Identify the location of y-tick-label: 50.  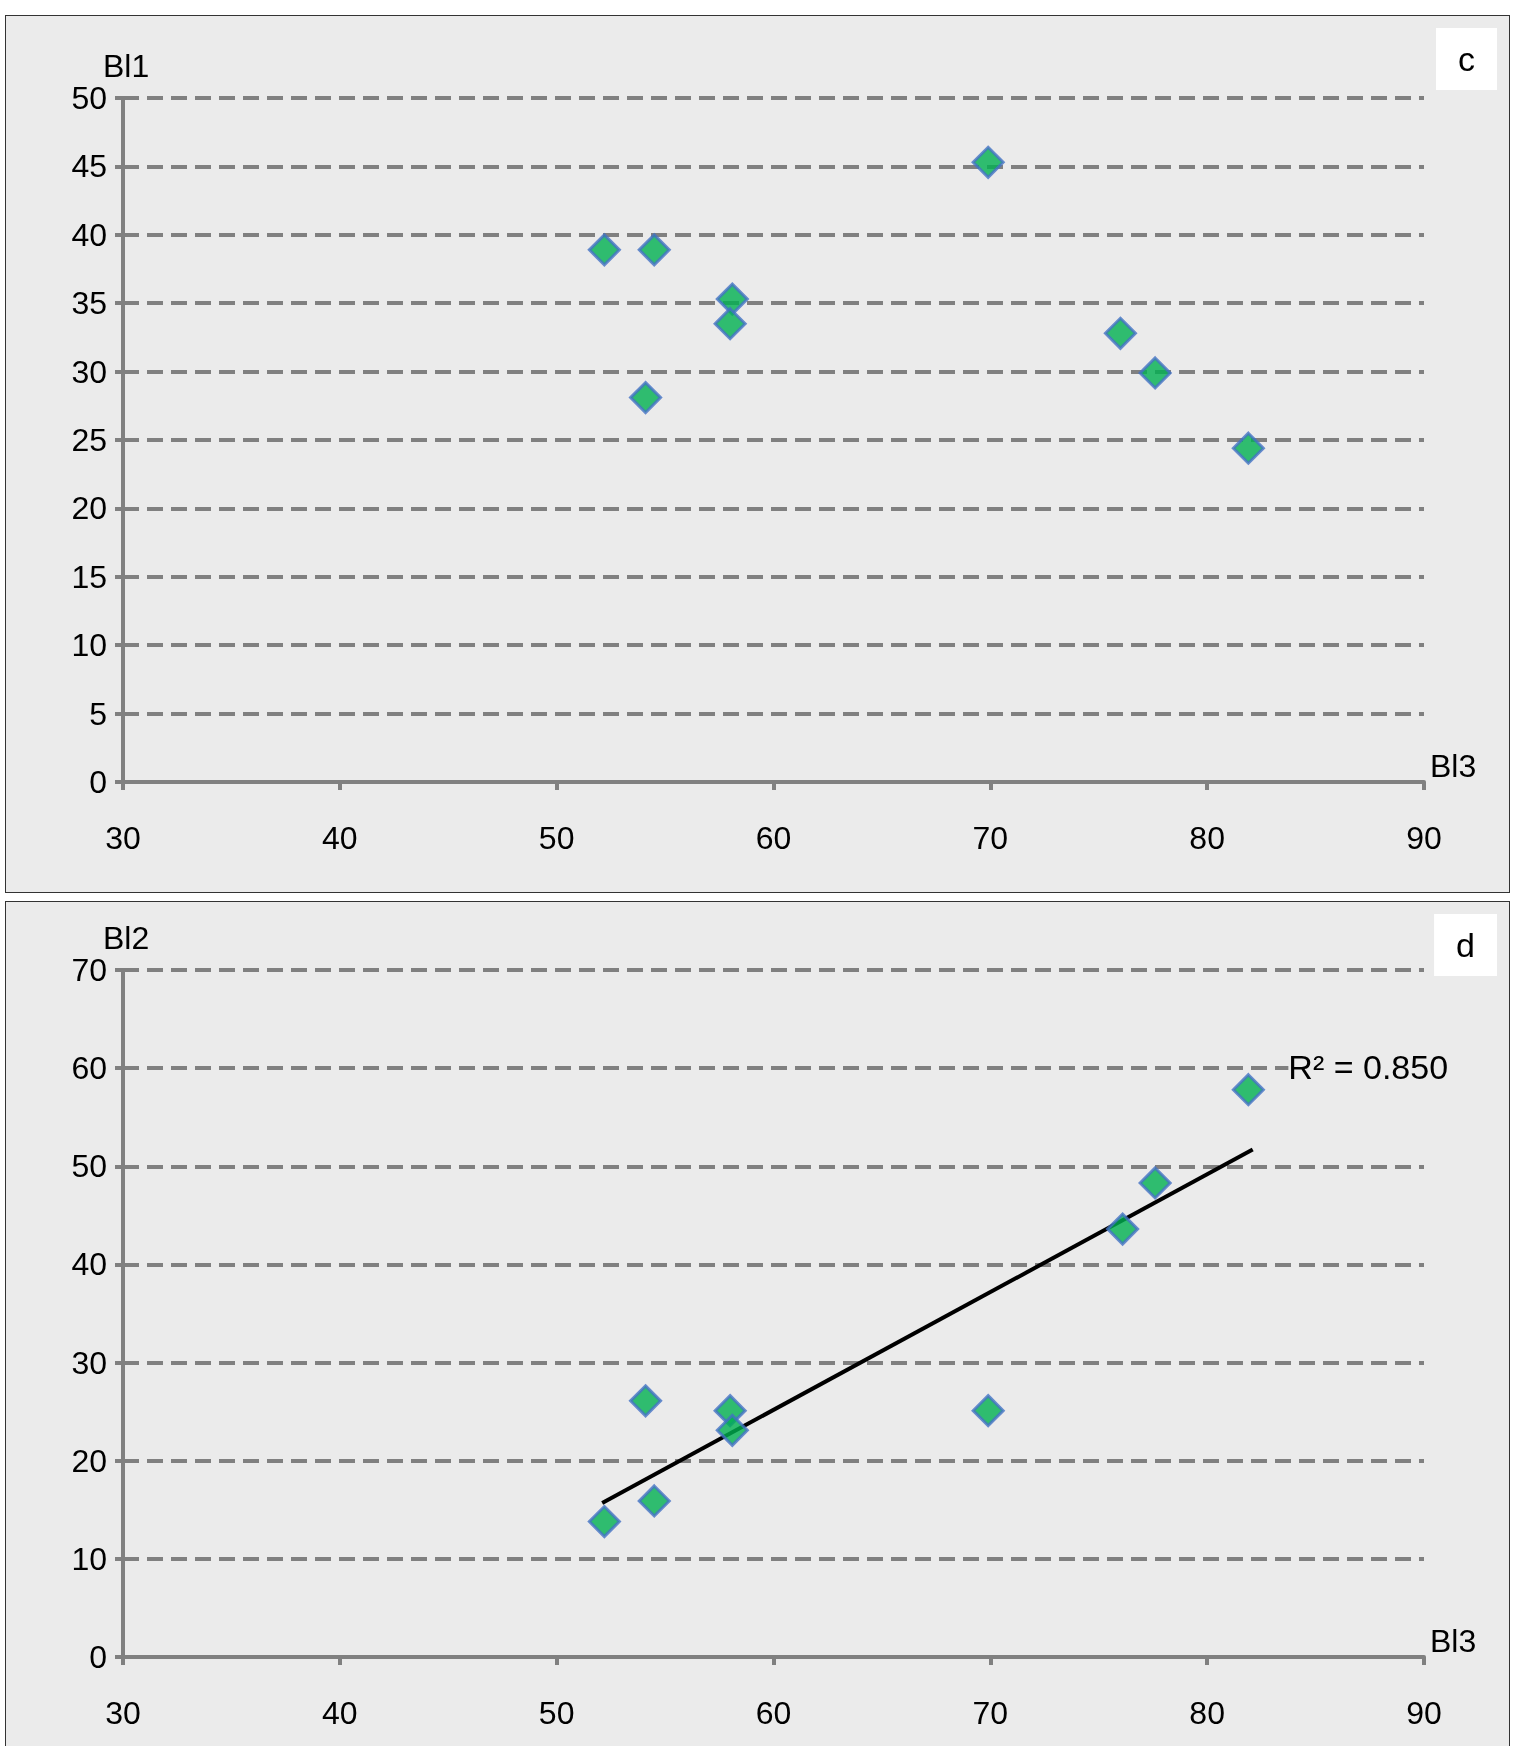
(89, 1166).